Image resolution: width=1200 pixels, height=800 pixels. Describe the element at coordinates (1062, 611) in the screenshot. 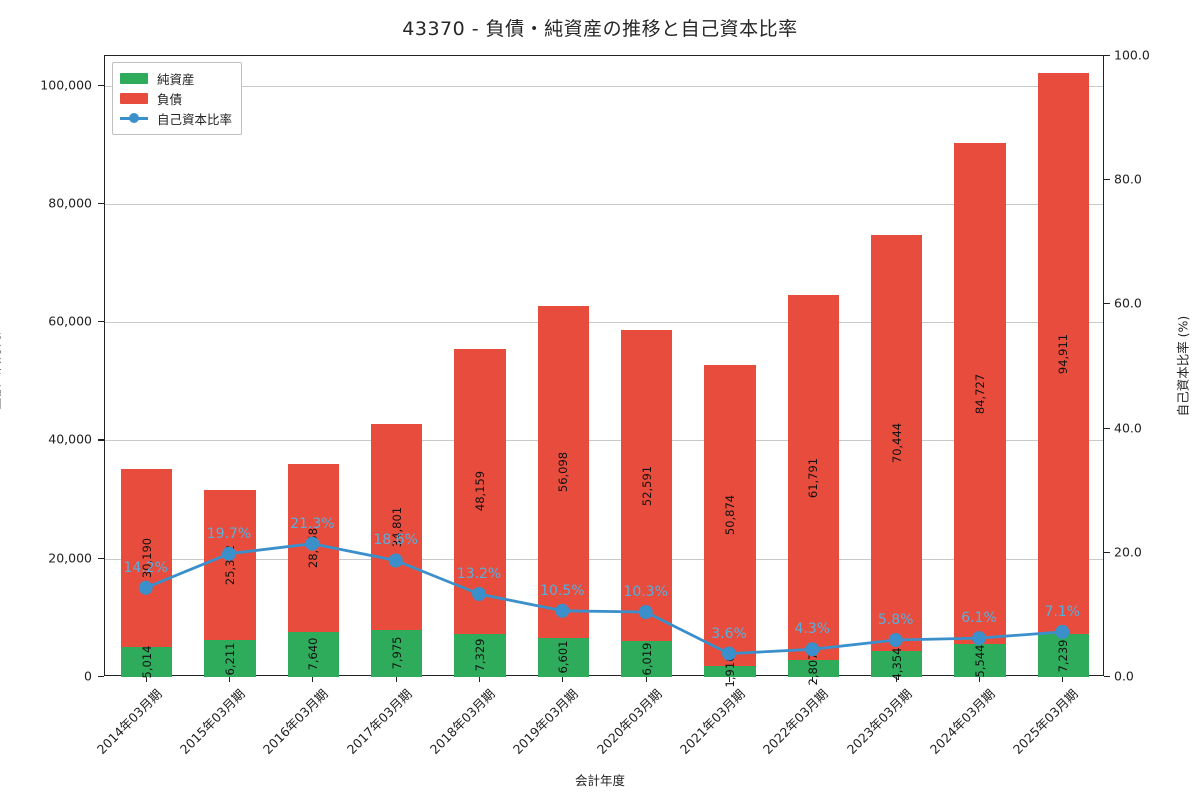

I see `equity-ratio-value-label: 7.1%` at that location.